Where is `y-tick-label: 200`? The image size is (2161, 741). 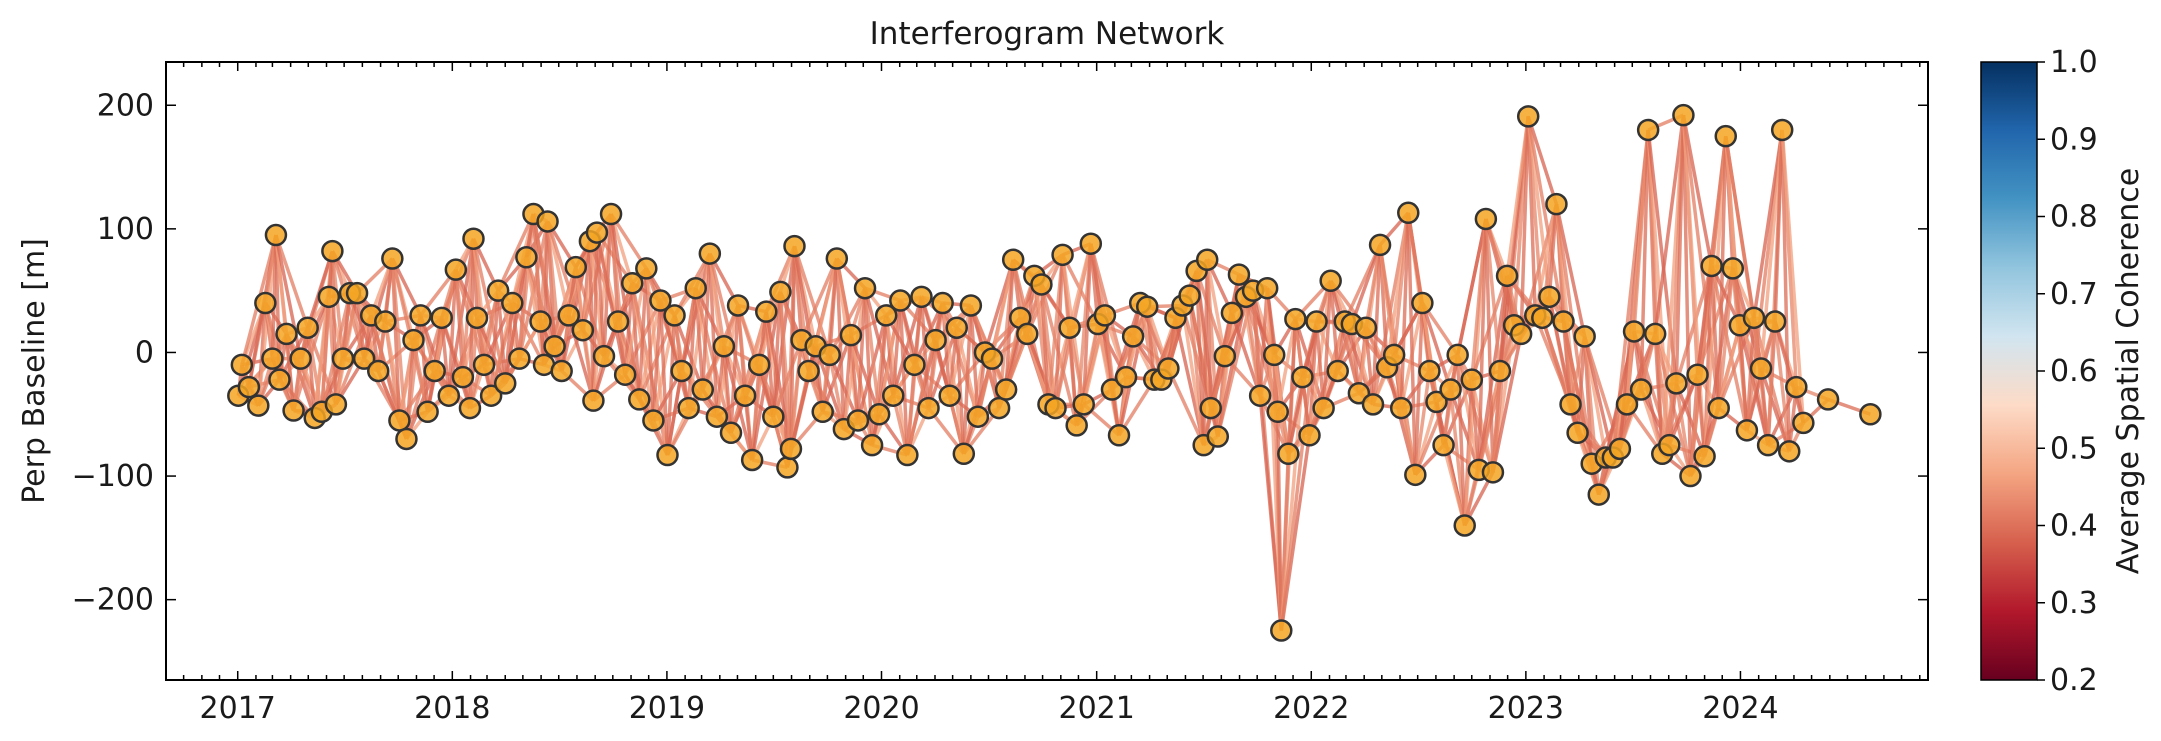
y-tick-label: 200 is located at coordinates (125, 105).